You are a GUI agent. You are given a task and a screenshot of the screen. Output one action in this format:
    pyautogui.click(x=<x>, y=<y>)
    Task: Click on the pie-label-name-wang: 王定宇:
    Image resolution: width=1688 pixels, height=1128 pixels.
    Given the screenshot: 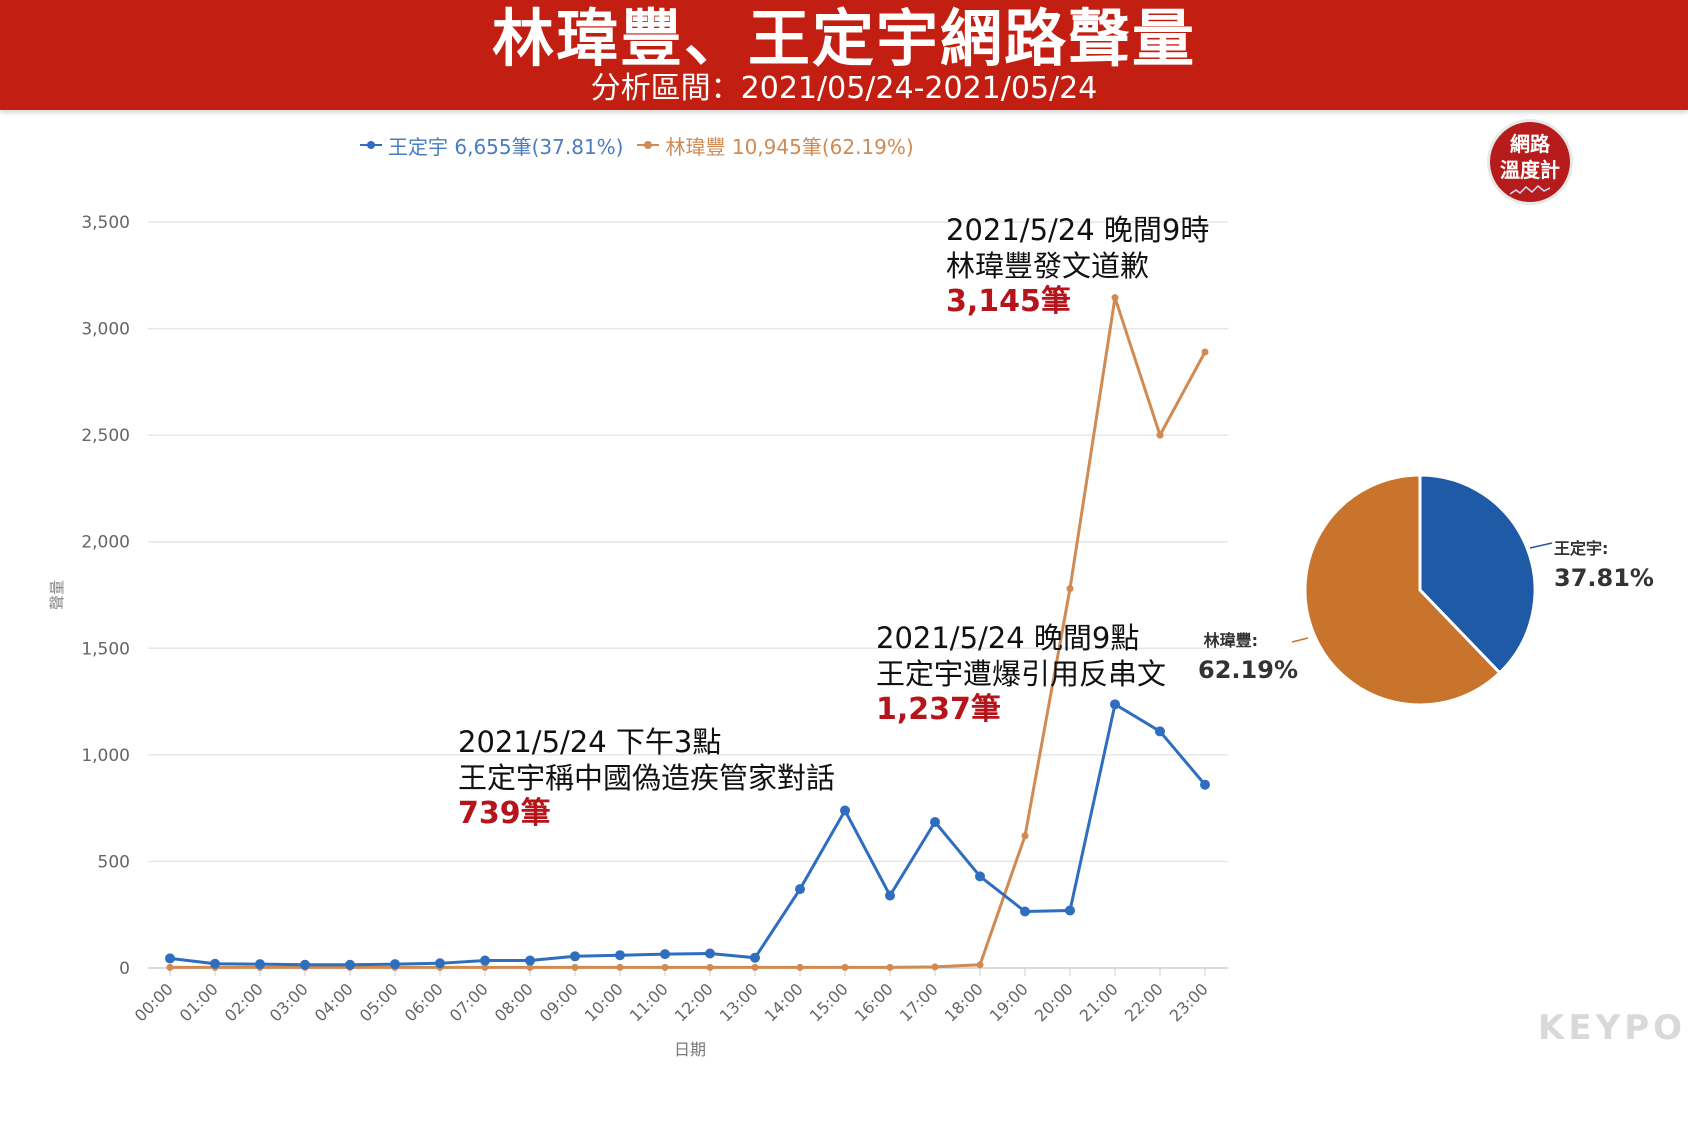 What is the action you would take?
    pyautogui.click(x=1581, y=548)
    